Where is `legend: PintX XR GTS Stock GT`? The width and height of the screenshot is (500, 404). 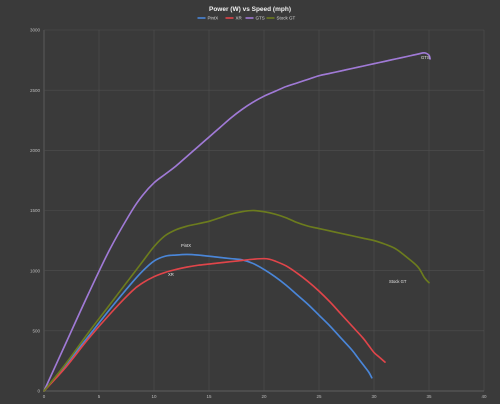
legend: PintX XR GTS Stock GT is located at coordinates (246, 18).